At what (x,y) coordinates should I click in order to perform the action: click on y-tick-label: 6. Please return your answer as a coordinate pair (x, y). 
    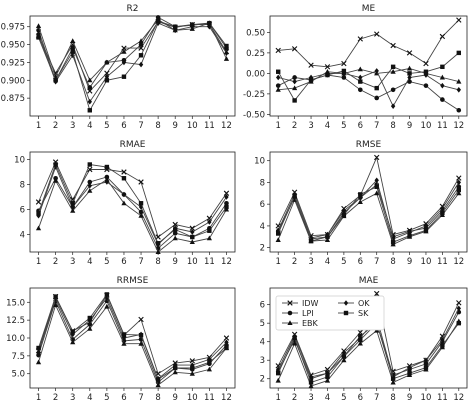
    Looking at the image, I should click on (262, 205).